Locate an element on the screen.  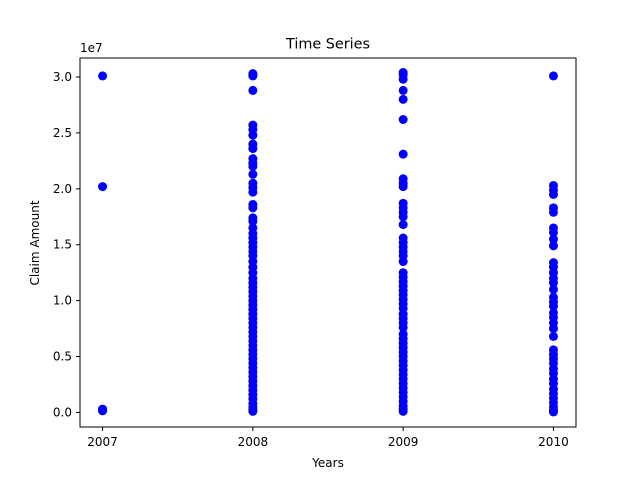
y-tick-label: 1.5 is located at coordinates (62, 245).